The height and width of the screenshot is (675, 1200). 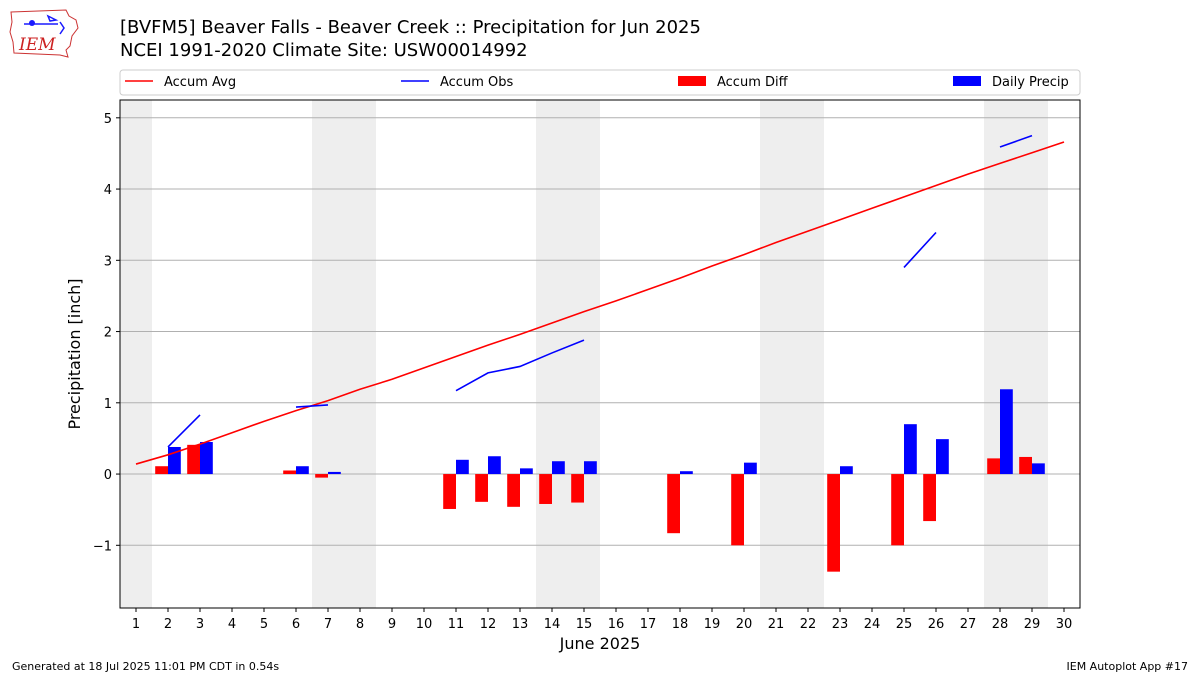 I want to click on x-axis-label: June 2025, so click(x=600, y=643).